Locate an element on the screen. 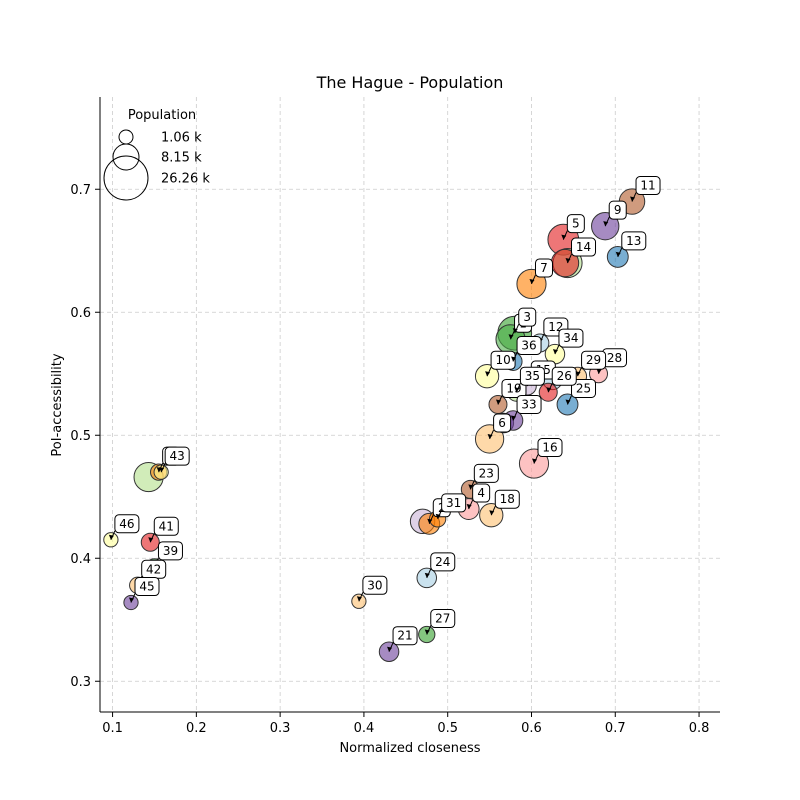 The image size is (800, 800). annotation-label-42: 42 is located at coordinates (153, 569).